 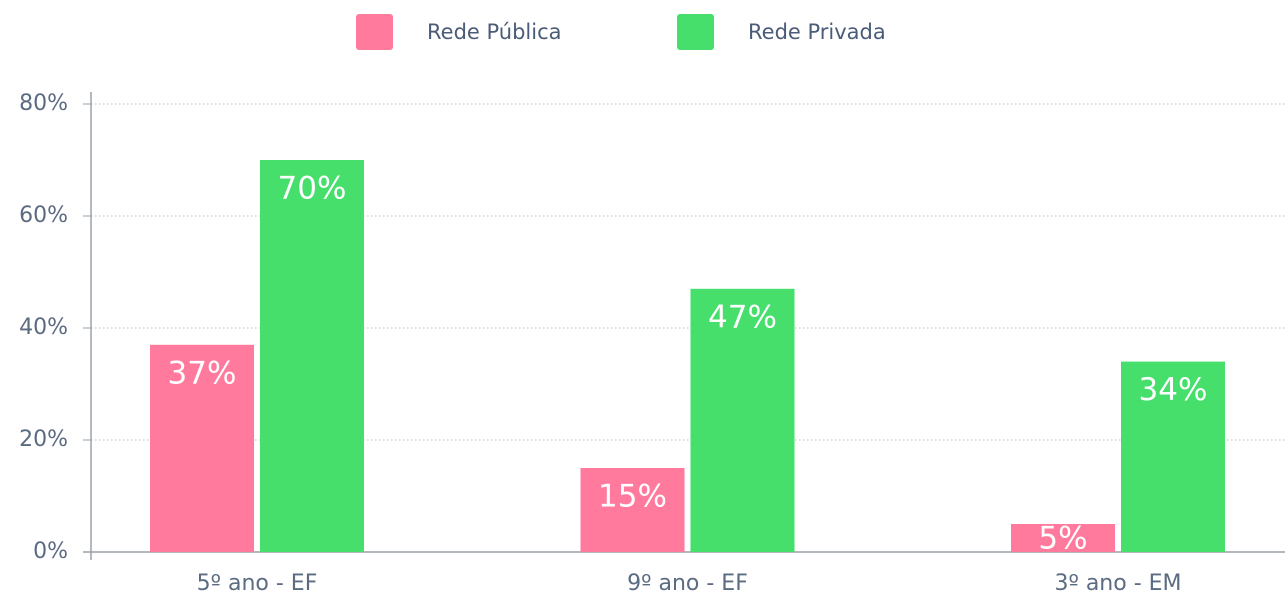 I want to click on y-tick-label: 60%, so click(x=43, y=215).